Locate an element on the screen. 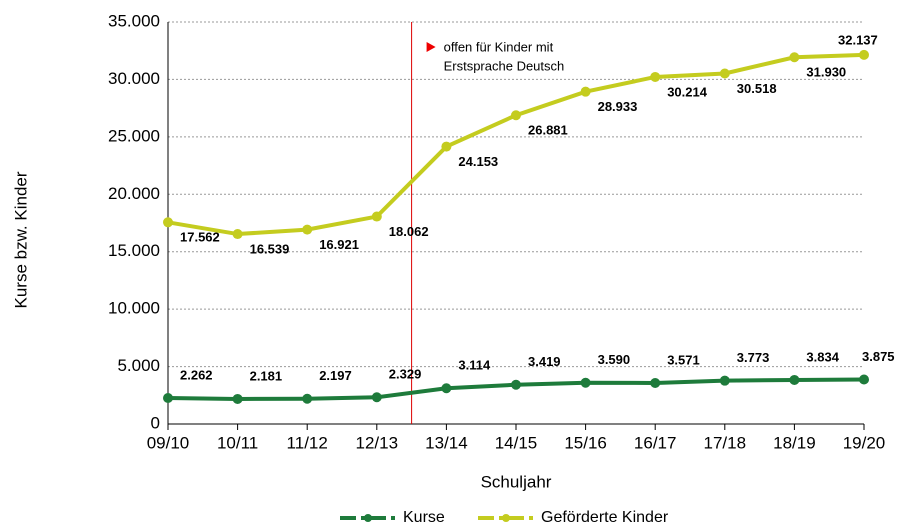  annotation-marker is located at coordinates (431, 47).